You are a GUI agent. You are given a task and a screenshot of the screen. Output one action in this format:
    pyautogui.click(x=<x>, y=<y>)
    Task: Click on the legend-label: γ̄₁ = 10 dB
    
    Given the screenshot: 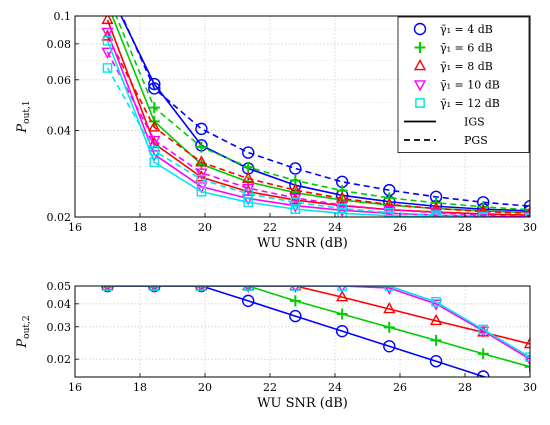 What is the action you would take?
    pyautogui.click(x=470, y=85)
    